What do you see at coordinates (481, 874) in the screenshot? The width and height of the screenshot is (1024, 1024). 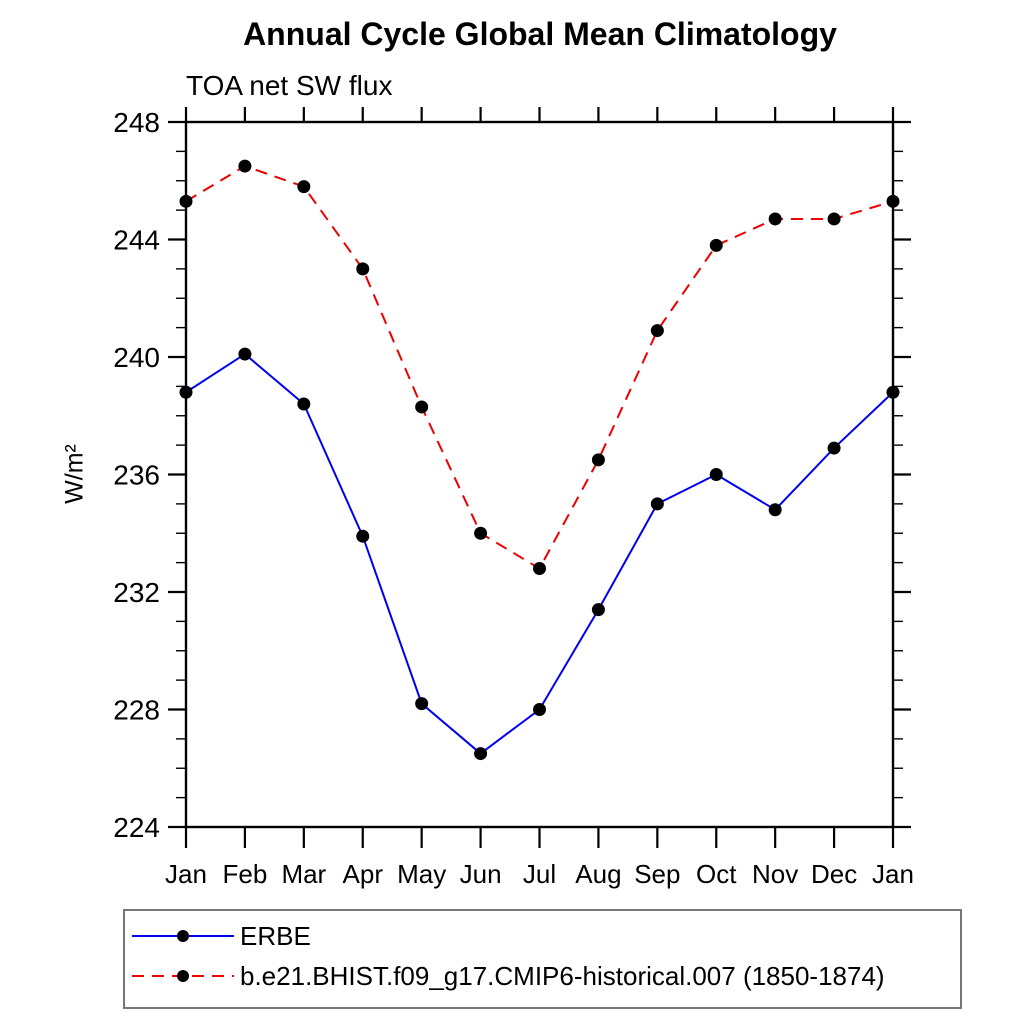 I see `x-tick-label: Jun` at bounding box center [481, 874].